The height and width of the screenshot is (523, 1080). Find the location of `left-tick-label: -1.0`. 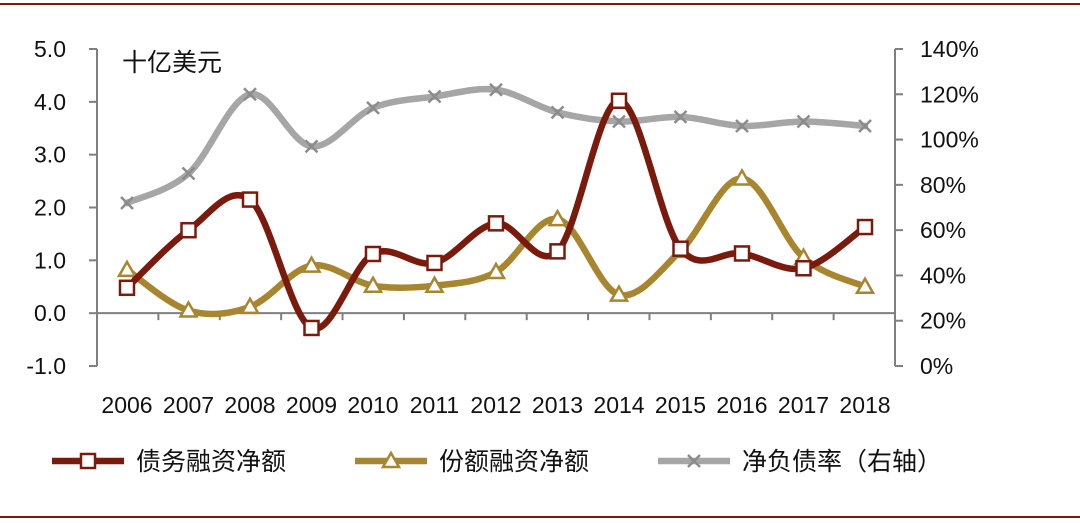

left-tick-label: -1.0 is located at coordinates (46, 366).